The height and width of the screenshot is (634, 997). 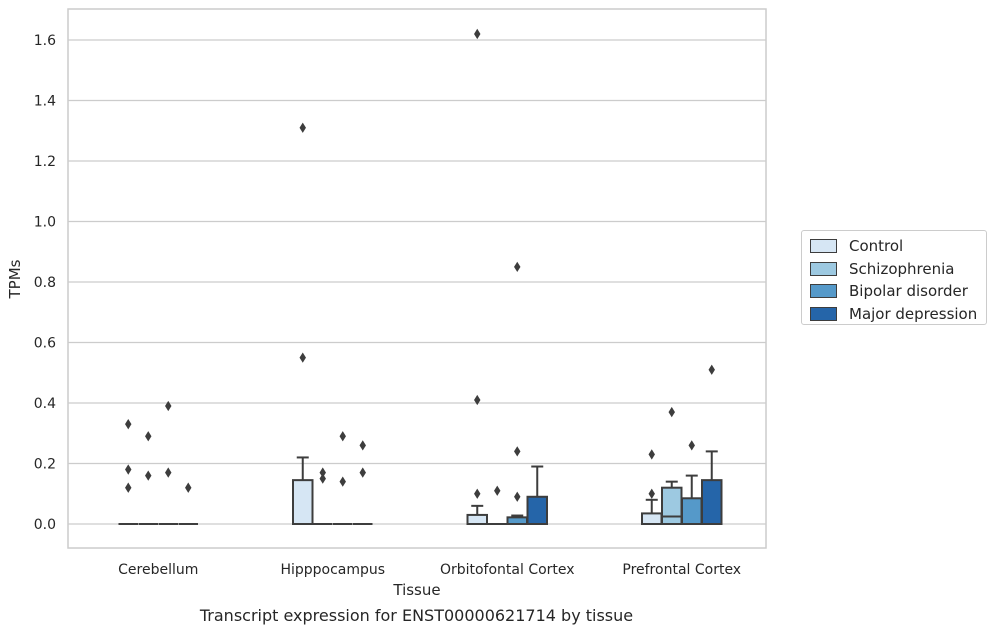 I want to click on x-axis-title: Tissue, so click(x=416, y=590).